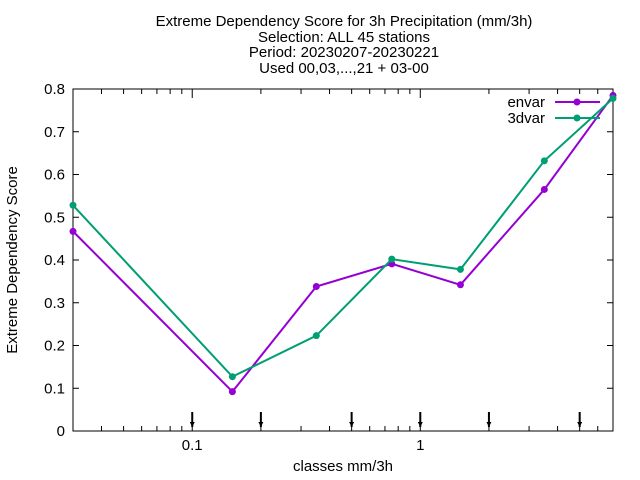 Image resolution: width=640 pixels, height=480 pixels. I want to click on legend-label: envar, so click(526, 102).